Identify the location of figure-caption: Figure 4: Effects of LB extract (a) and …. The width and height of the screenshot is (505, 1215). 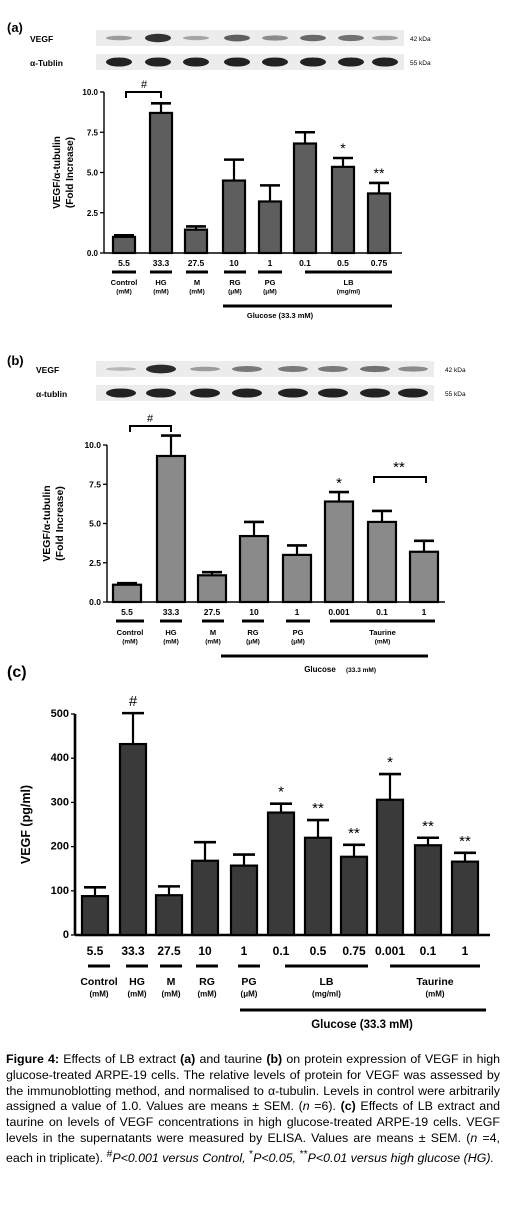
(253, 1108).